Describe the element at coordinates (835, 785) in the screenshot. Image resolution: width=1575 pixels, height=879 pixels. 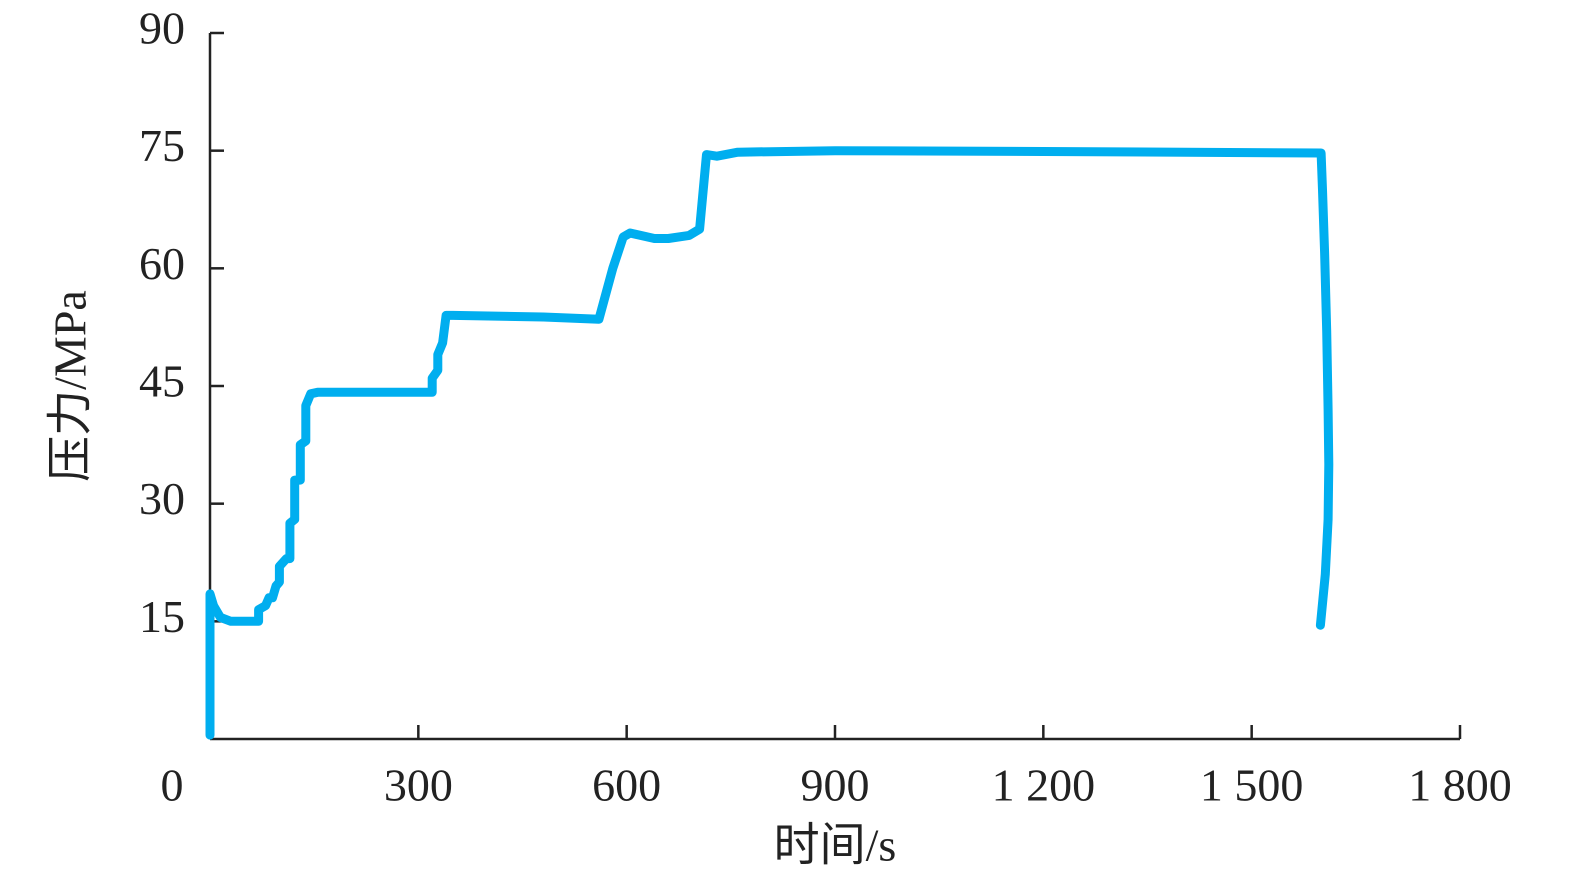
I see `x-tick-label: 900` at that location.